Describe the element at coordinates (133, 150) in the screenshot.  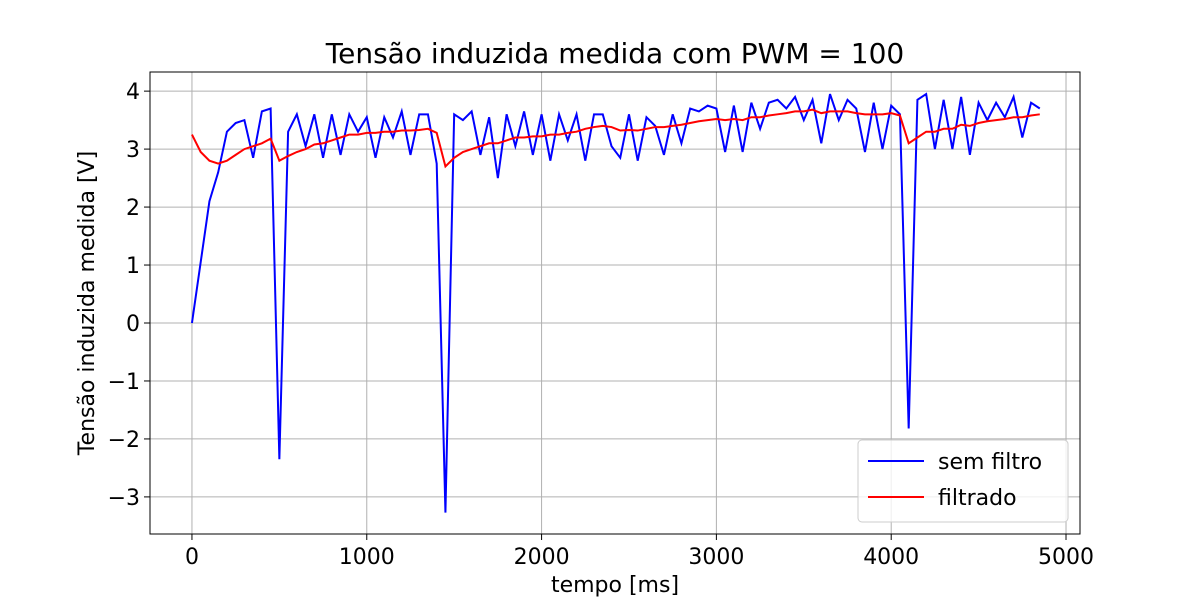
I see `y-tick-label: 3` at that location.